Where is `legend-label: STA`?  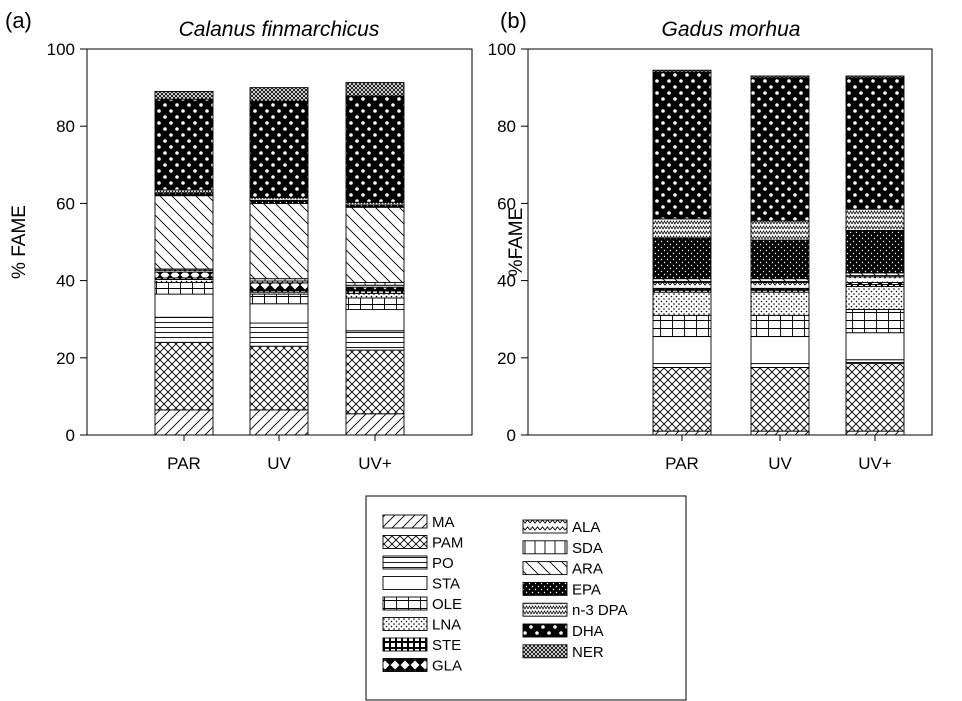 legend-label: STA is located at coordinates (446, 584).